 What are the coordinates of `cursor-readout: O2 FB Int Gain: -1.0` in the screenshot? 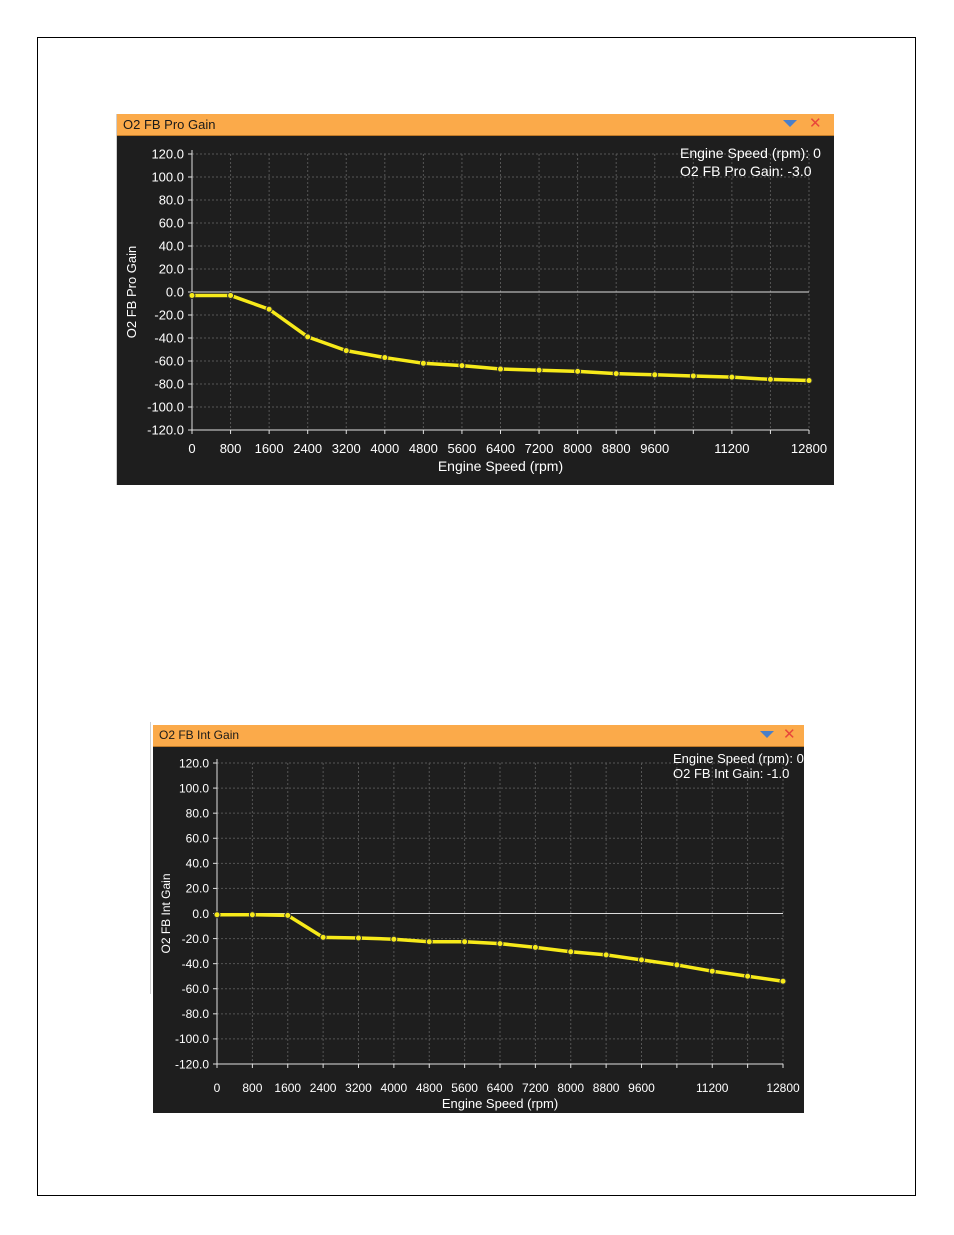 It's located at (731, 773).